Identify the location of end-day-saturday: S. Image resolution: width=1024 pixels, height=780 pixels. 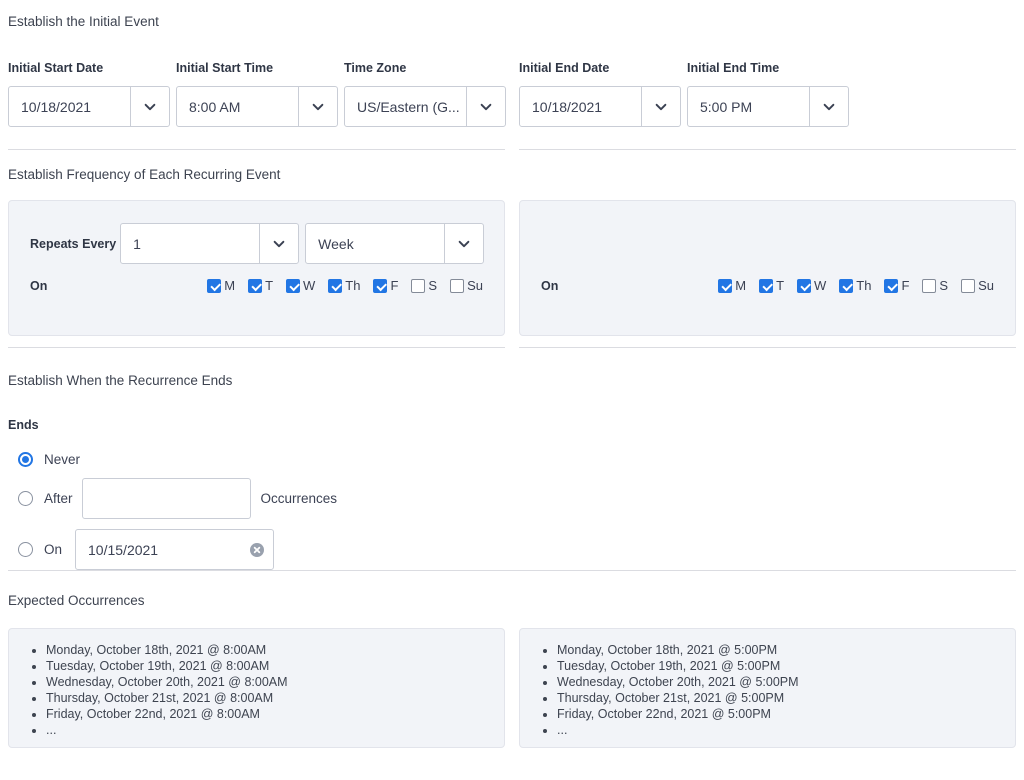
(935, 285).